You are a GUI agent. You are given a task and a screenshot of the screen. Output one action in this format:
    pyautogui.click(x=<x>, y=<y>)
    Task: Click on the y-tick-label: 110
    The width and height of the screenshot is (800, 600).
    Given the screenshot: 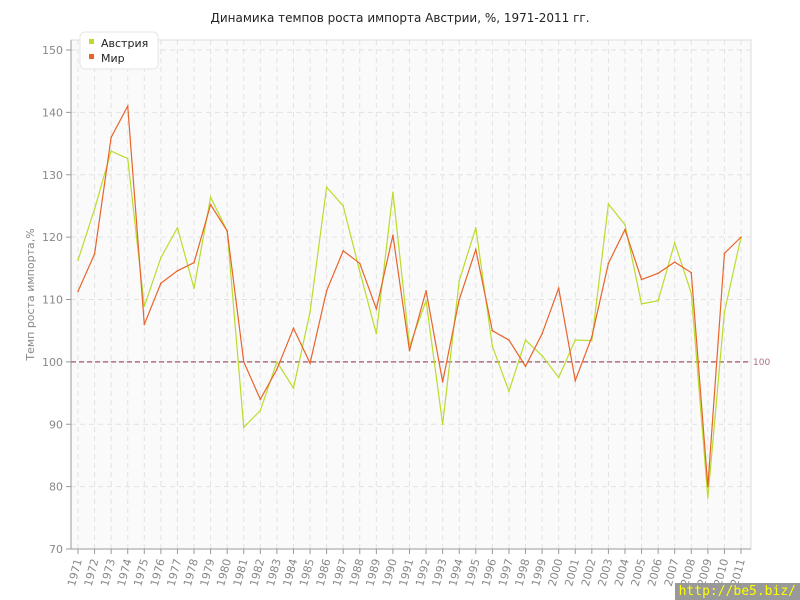 What is the action you would take?
    pyautogui.click(x=52, y=300)
    